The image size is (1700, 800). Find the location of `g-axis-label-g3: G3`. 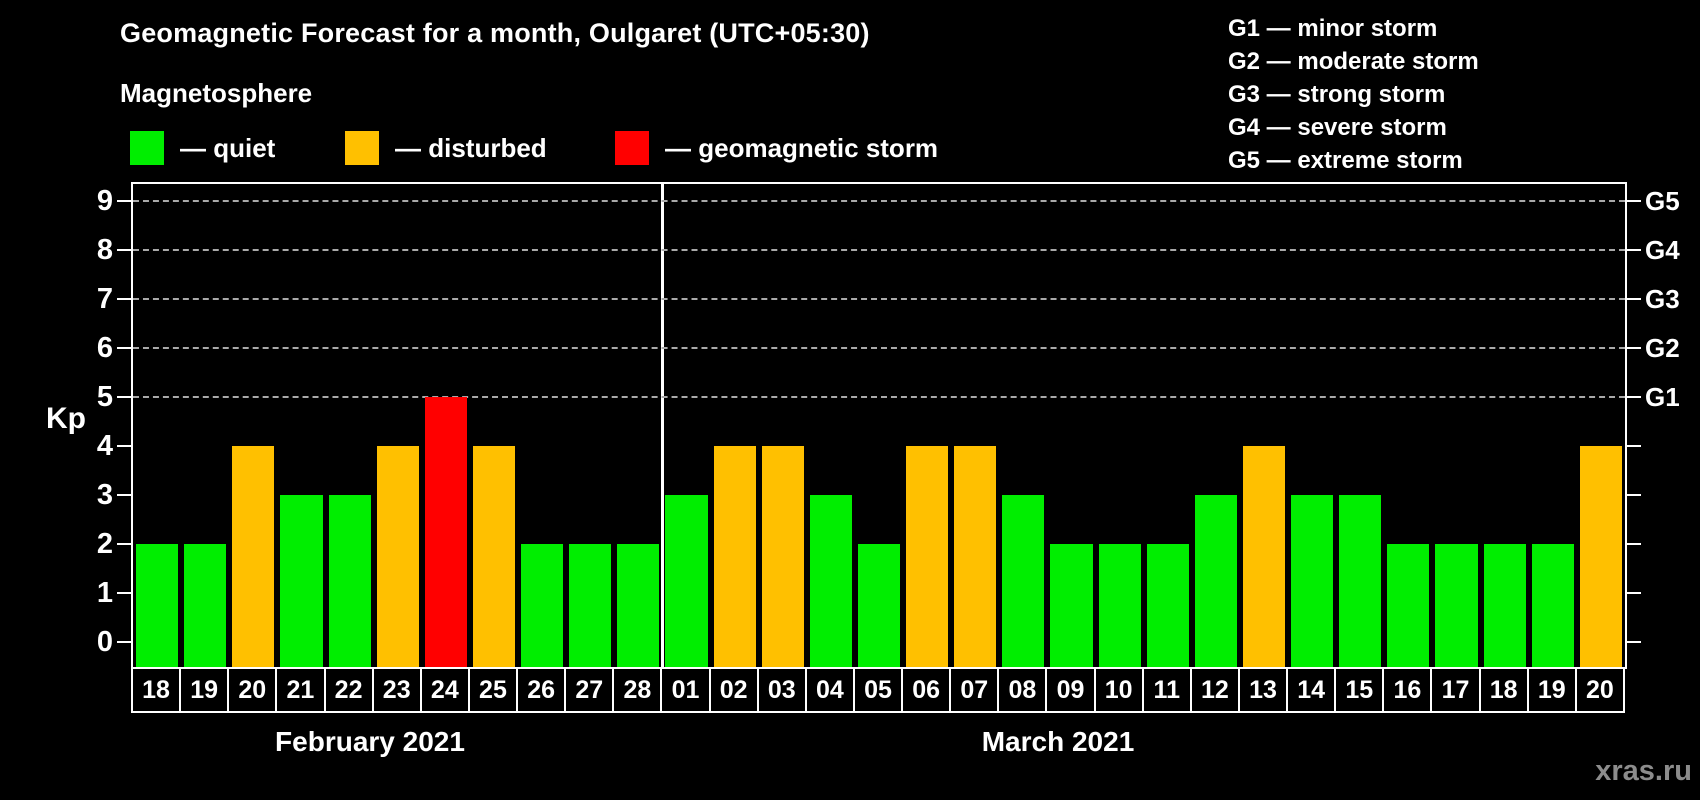

g-axis-label-g3: G3 is located at coordinates (1662, 299).